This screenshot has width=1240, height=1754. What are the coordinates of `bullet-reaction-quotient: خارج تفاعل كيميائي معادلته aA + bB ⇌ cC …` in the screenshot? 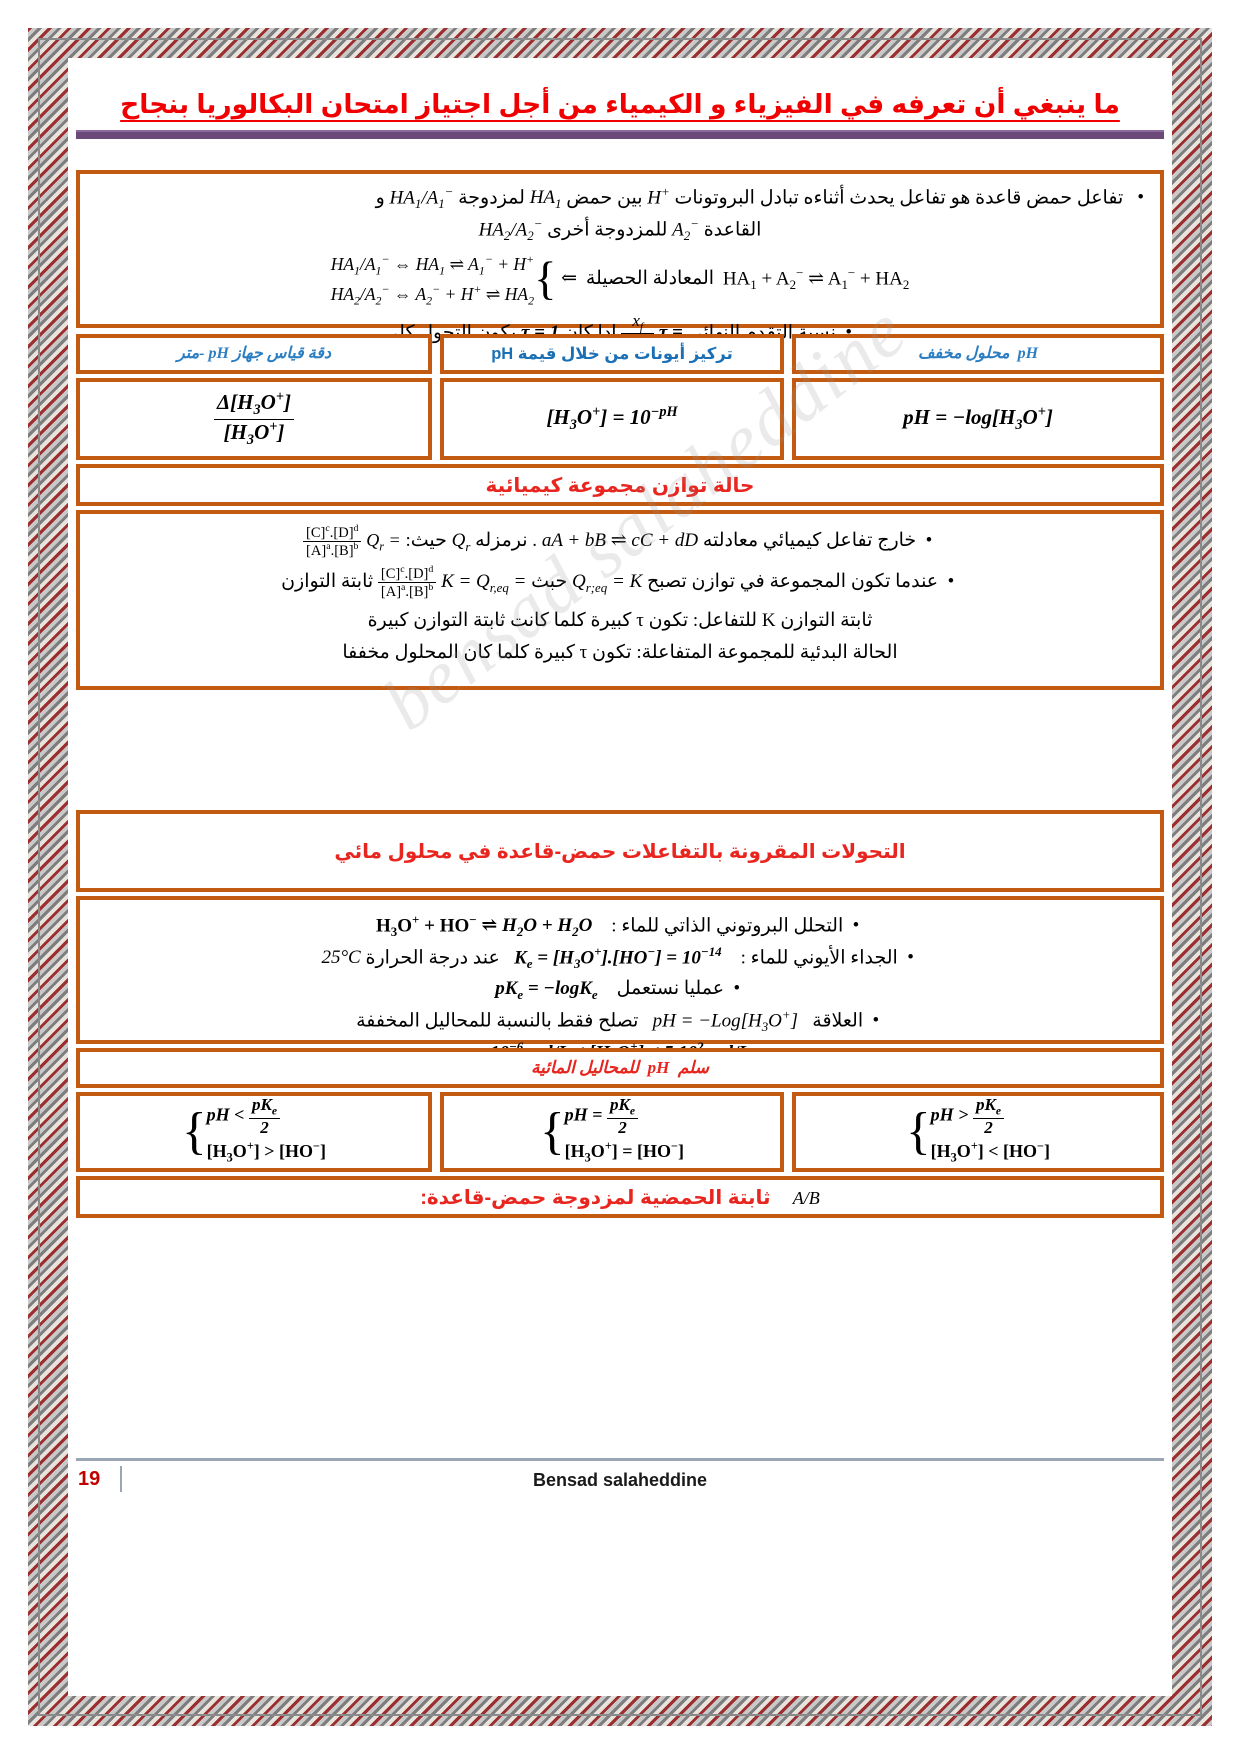 It's located at (620, 541).